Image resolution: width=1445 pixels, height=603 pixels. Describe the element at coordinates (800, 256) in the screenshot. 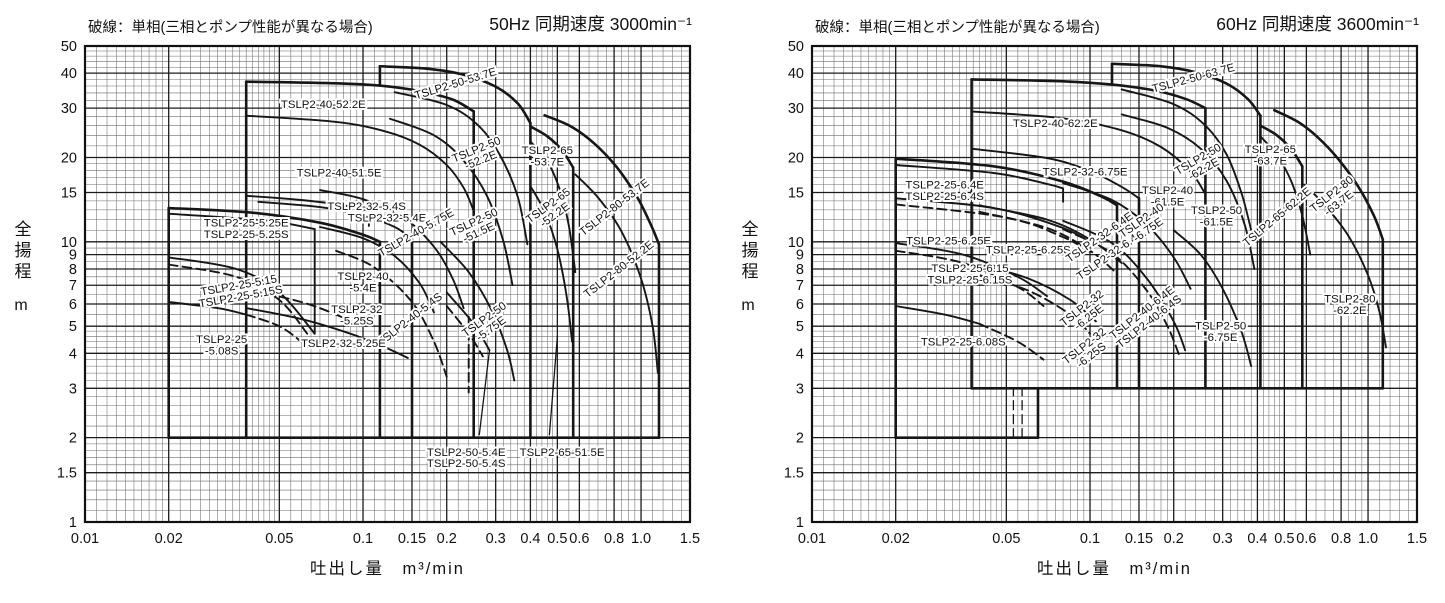

I see `svg-text: 9` at that location.